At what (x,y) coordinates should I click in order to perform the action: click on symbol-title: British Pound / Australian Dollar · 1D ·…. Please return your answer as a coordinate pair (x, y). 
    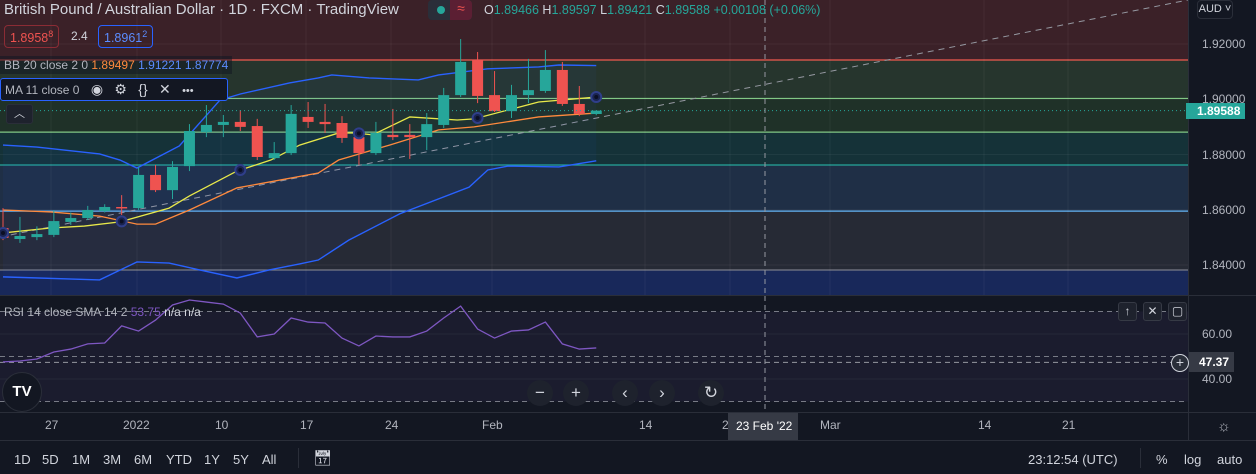
    Looking at the image, I should click on (201, 9).